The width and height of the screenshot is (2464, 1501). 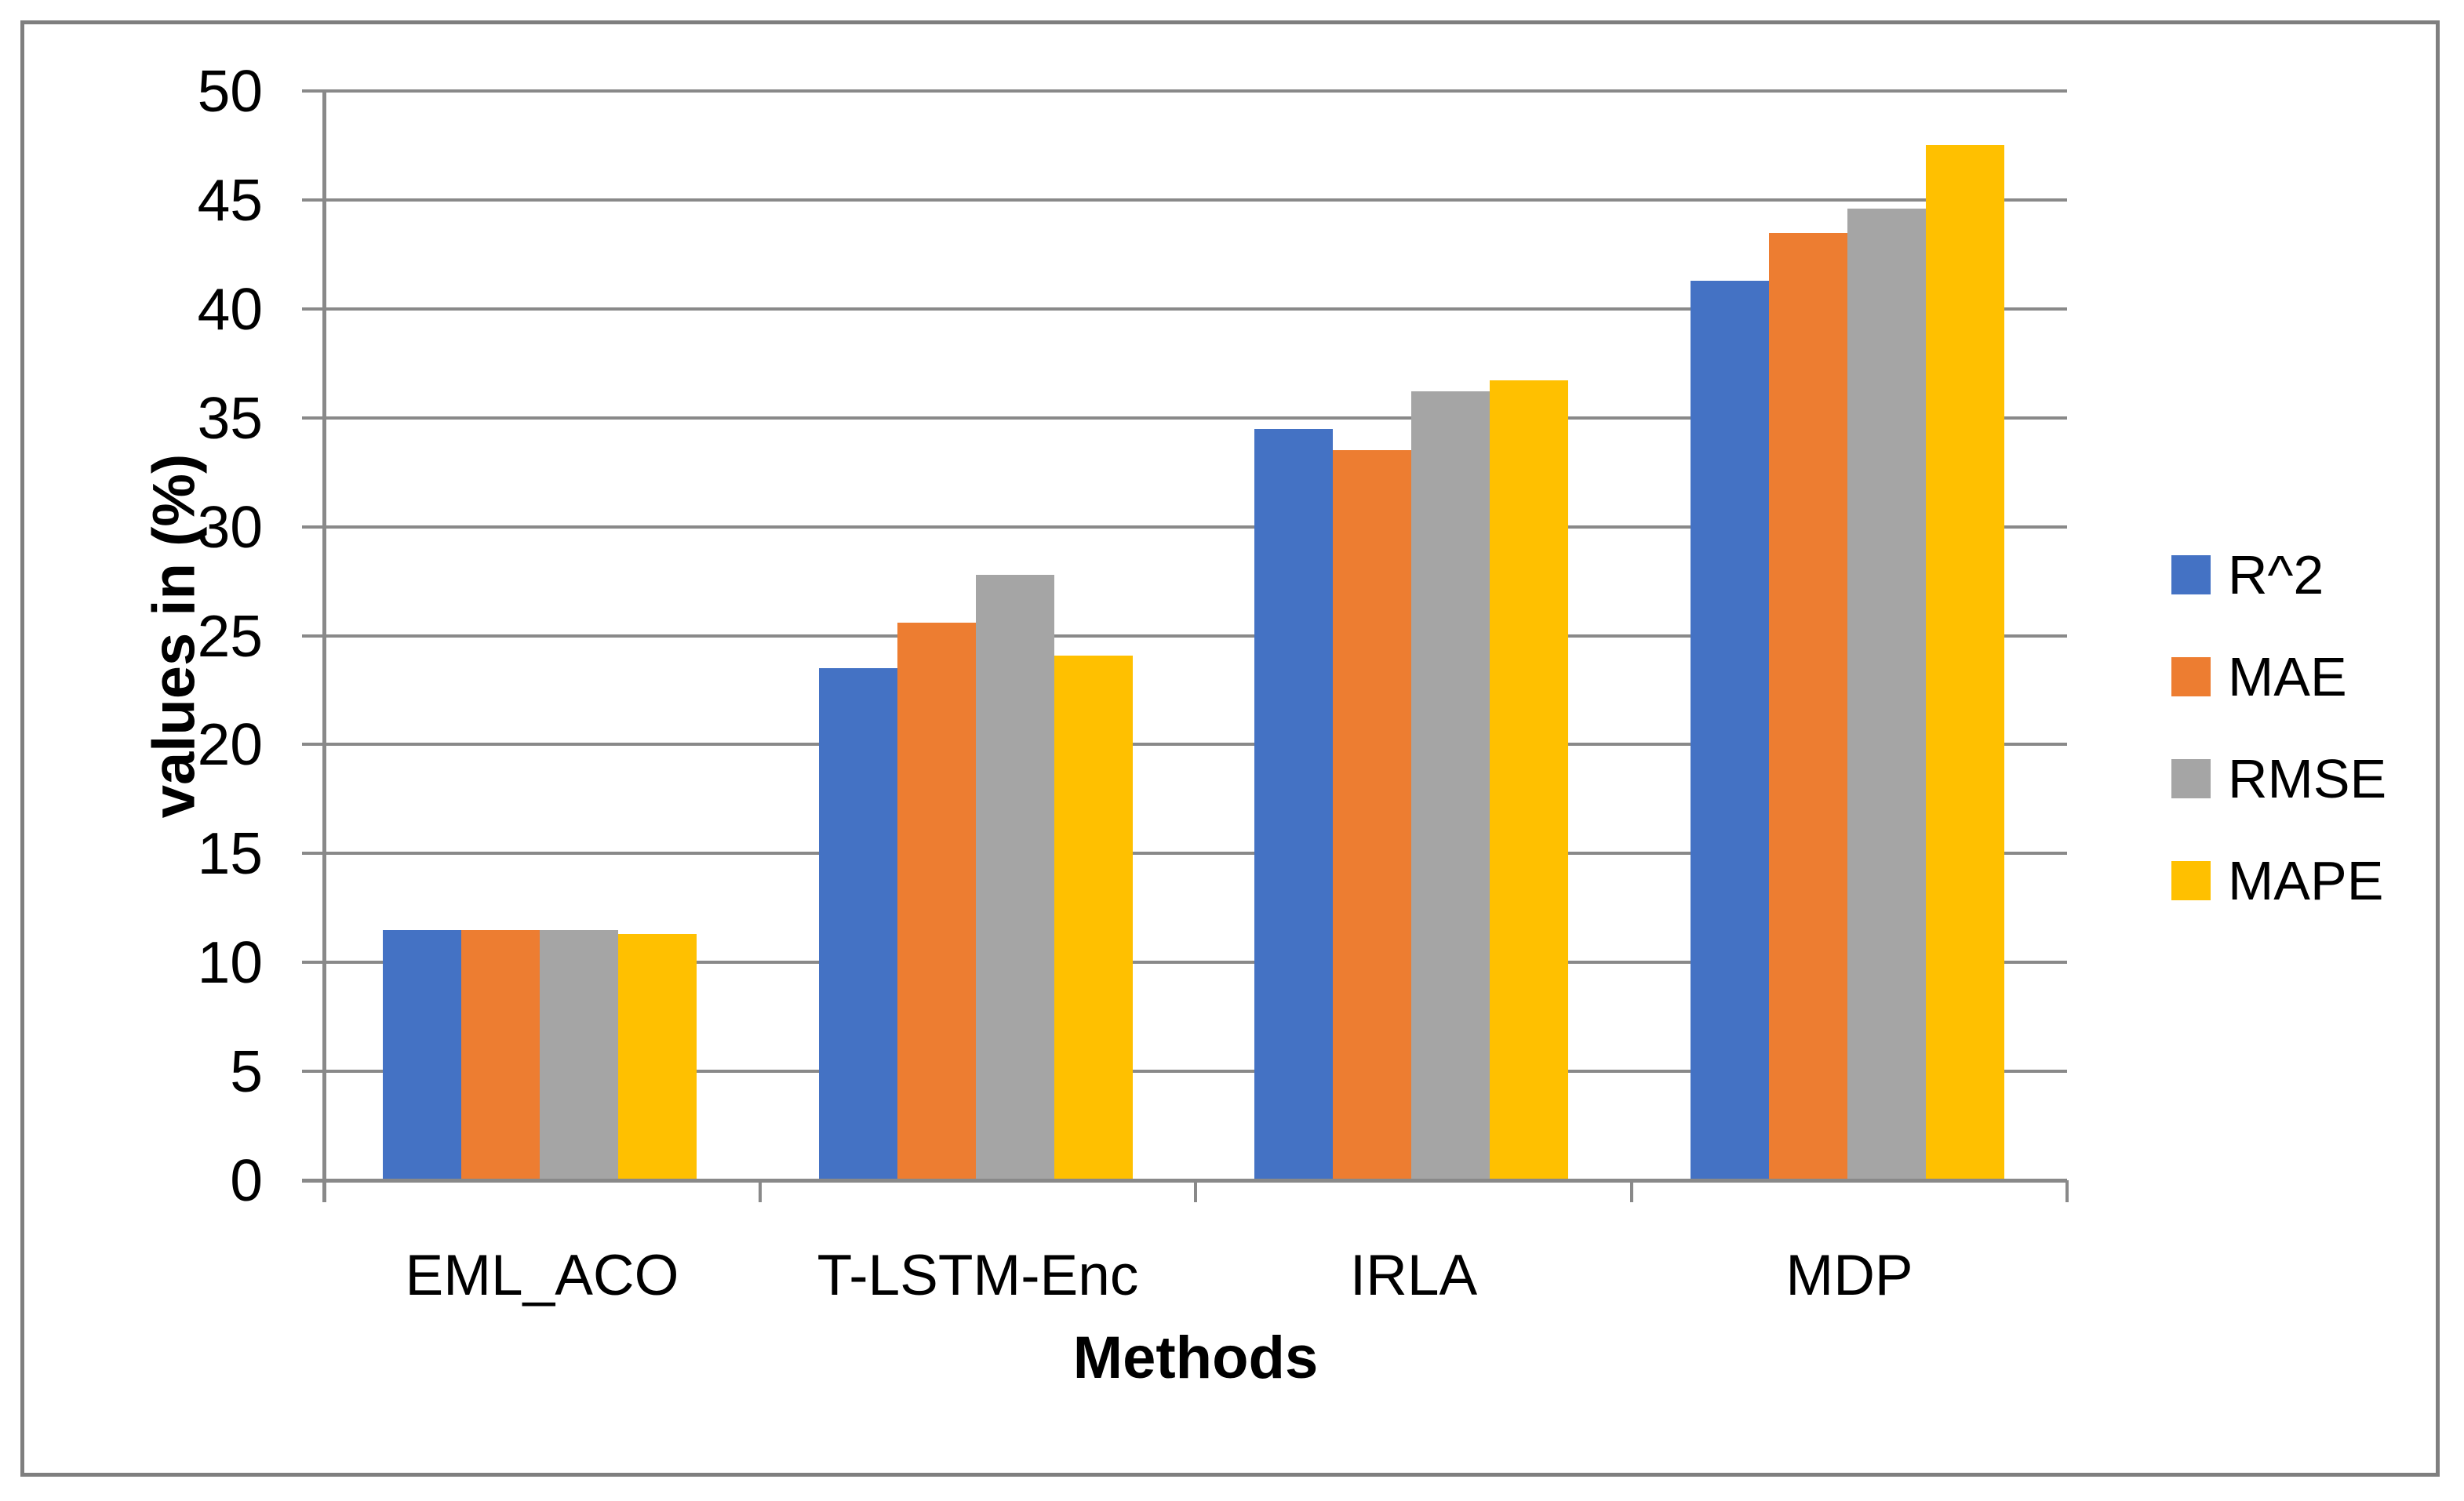 What do you see at coordinates (324, 646) in the screenshot?
I see `y-axis-line` at bounding box center [324, 646].